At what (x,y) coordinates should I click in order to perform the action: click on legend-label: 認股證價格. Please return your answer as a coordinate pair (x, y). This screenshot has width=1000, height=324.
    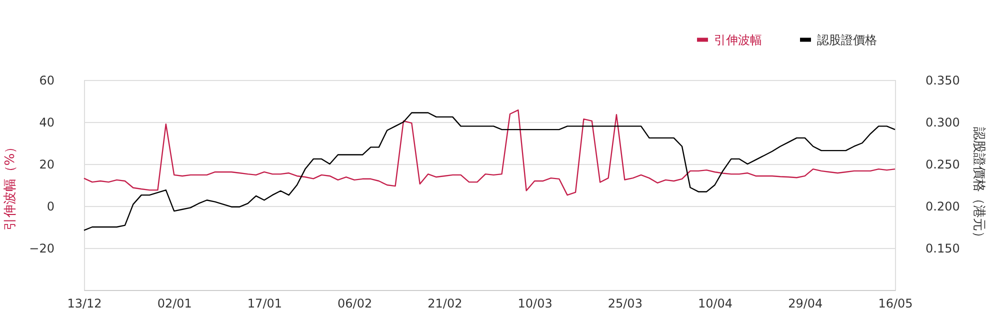
    Looking at the image, I should click on (847, 39).